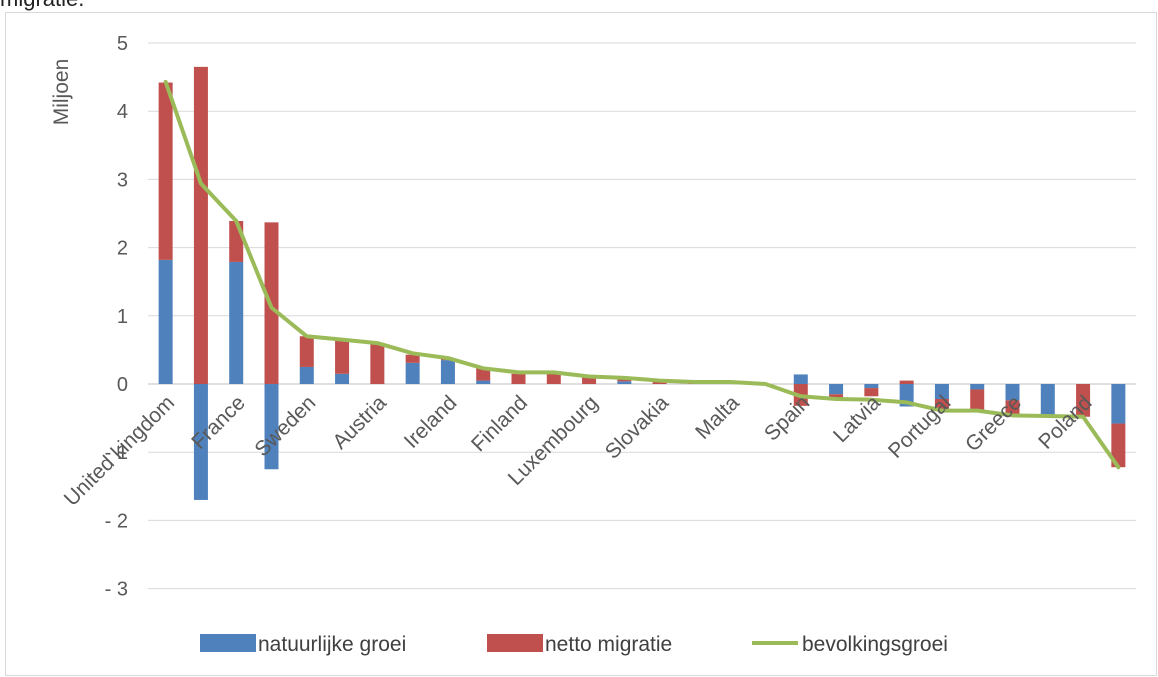 This screenshot has height=677, width=1158. Describe the element at coordinates (787, 418) in the screenshot. I see `category-label: Spain` at that location.